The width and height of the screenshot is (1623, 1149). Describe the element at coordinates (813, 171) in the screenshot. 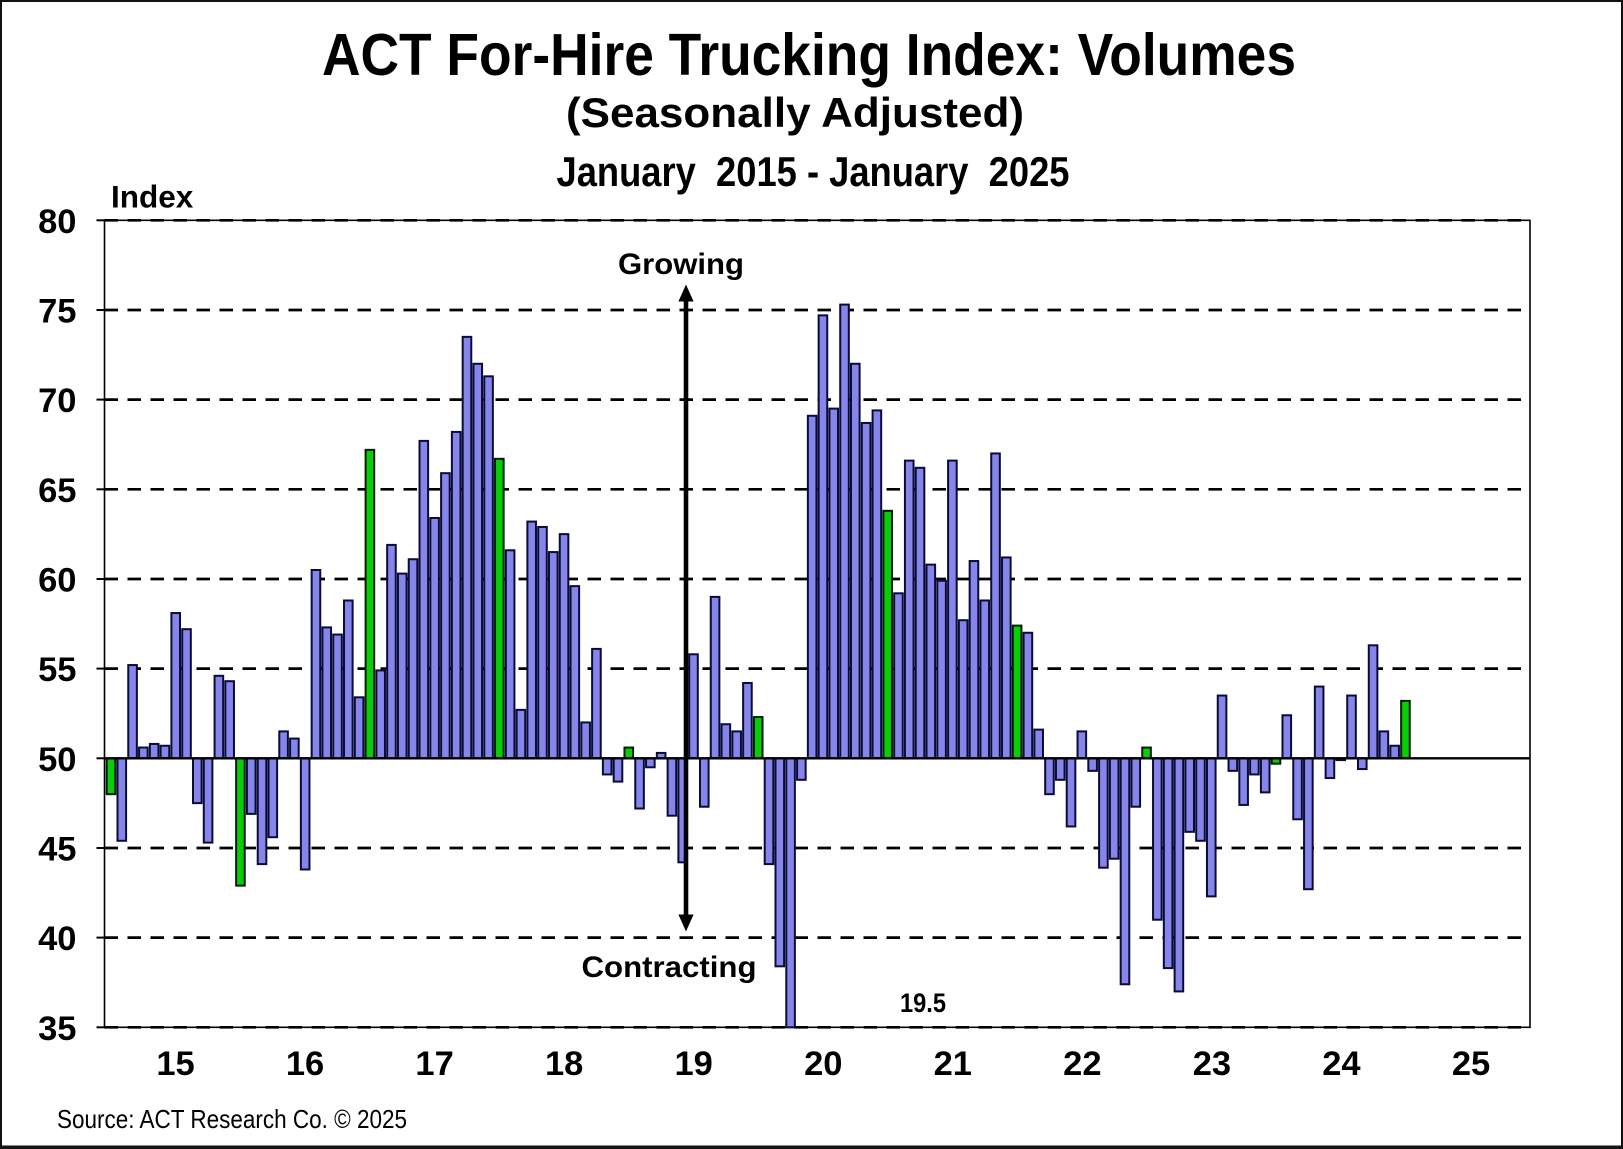

I see `svg-text: January 2015 - January 2025` at that location.